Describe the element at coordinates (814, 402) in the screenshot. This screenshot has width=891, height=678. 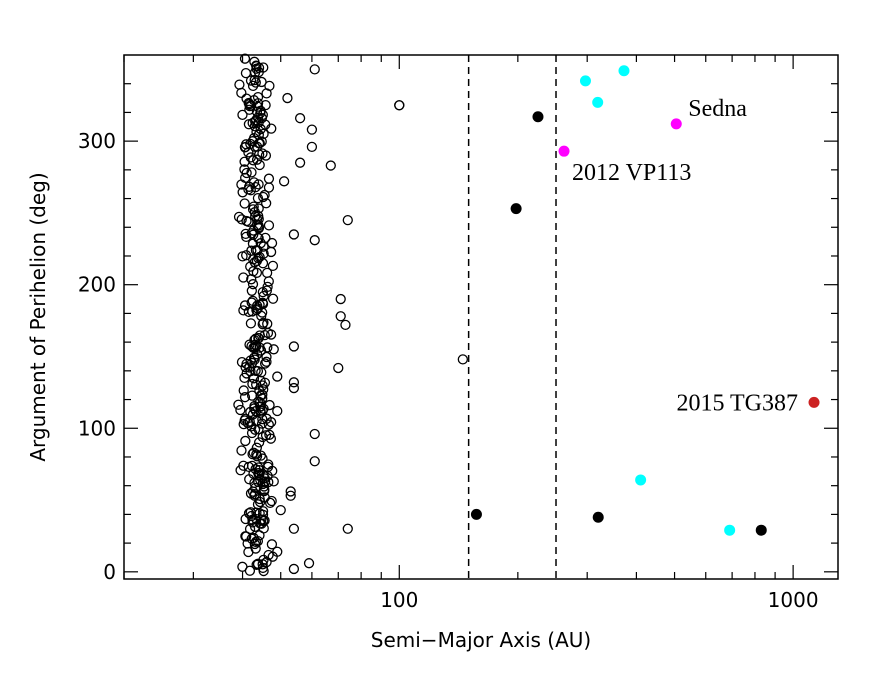
I see `data-point-red` at that location.